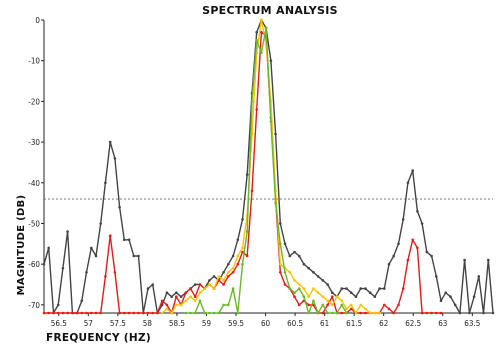  Describe the element at coordinates (88, 323) in the screenshot. I see `x-tick-label: 57` at that location.